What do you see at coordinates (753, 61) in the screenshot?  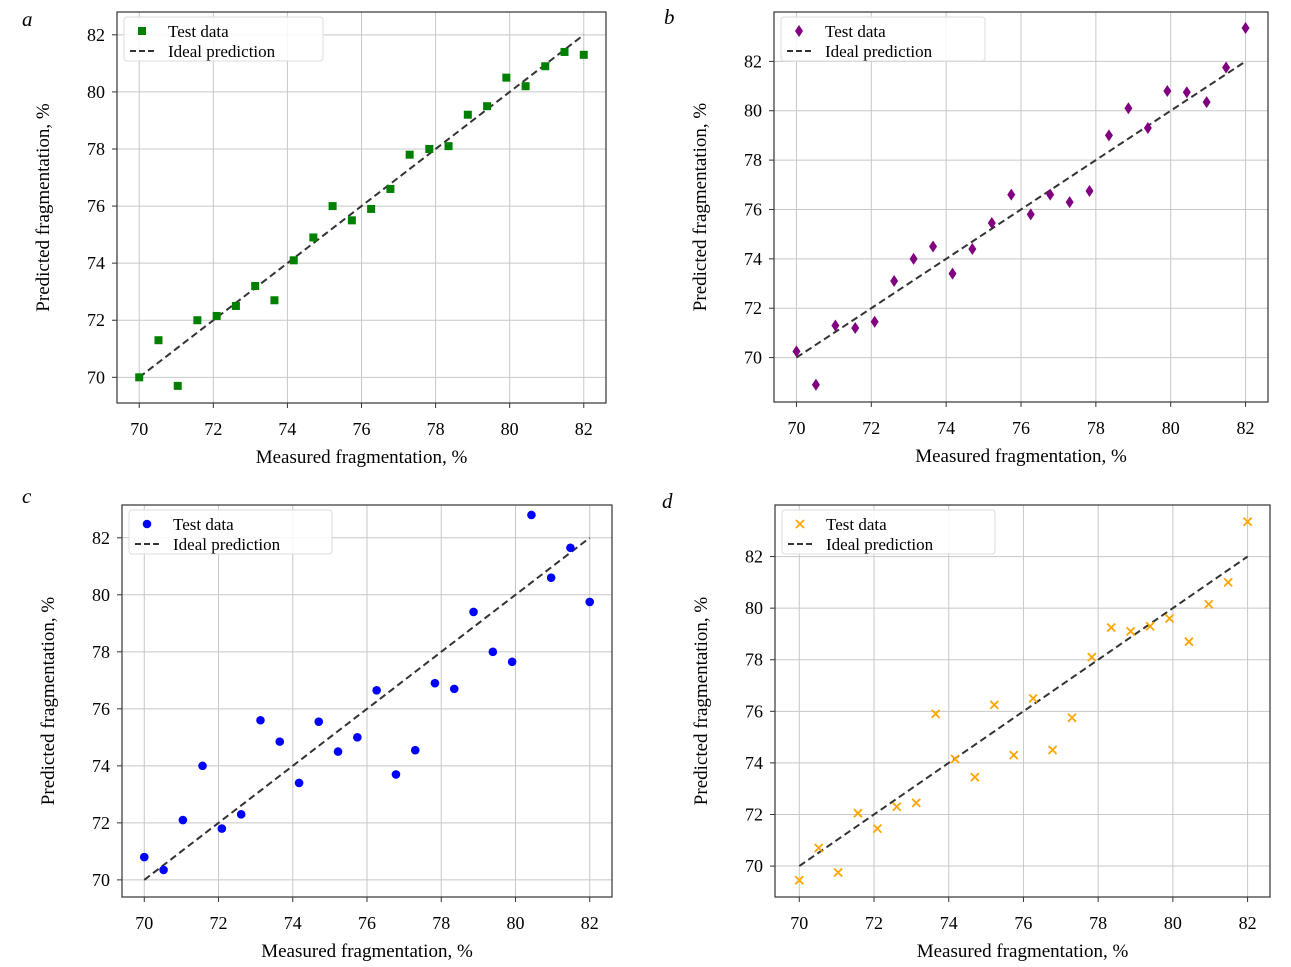 I see `y-tick-label: 82` at bounding box center [753, 61].